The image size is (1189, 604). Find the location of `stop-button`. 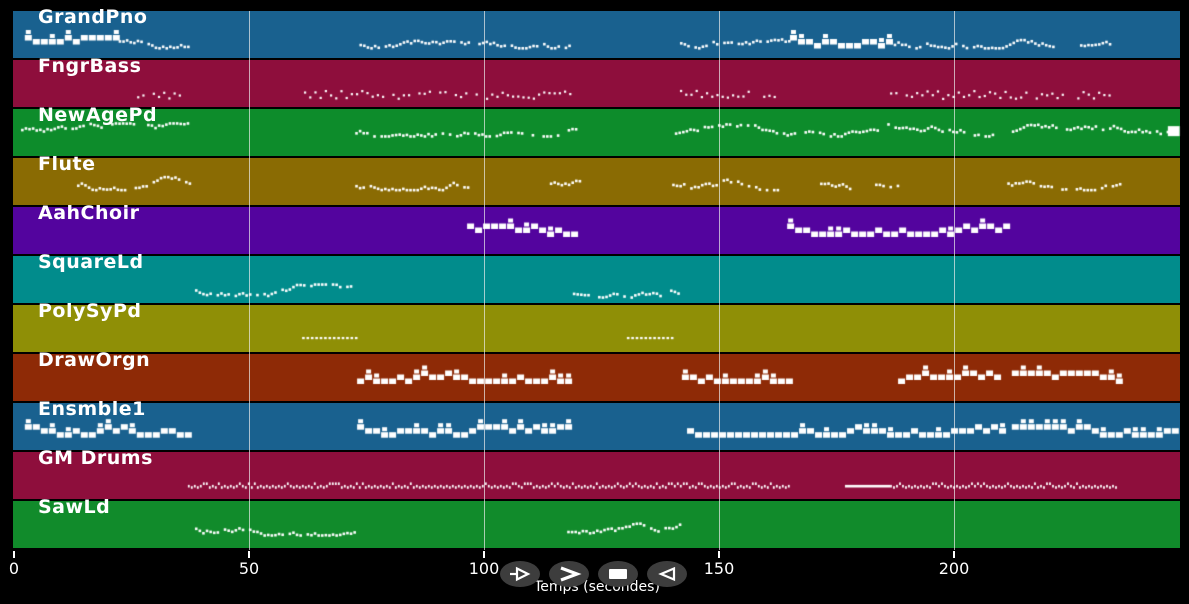

stop-button is located at coordinates (618, 574).